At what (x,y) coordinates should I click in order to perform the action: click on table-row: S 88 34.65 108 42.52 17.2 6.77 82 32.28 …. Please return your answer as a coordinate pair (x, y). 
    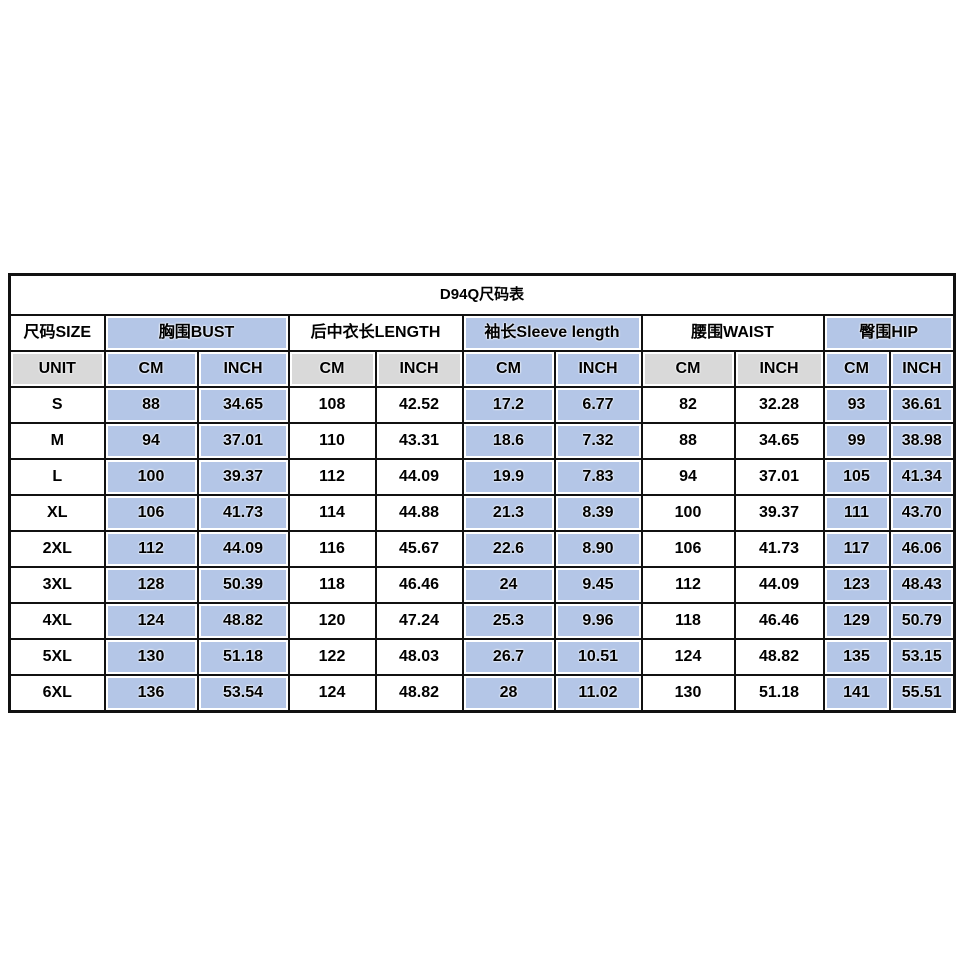
    Looking at the image, I should click on (482, 405).